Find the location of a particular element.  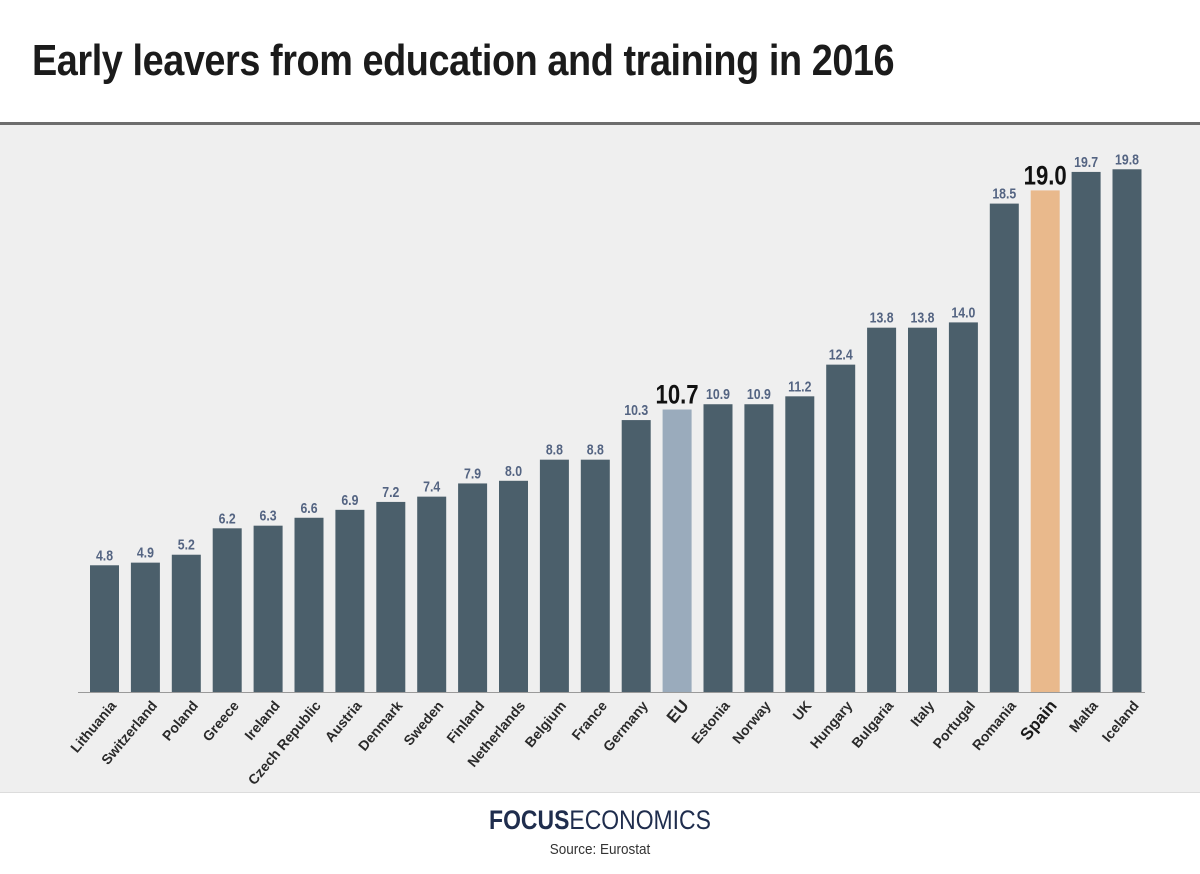

bar-ireland is located at coordinates (268, 608).